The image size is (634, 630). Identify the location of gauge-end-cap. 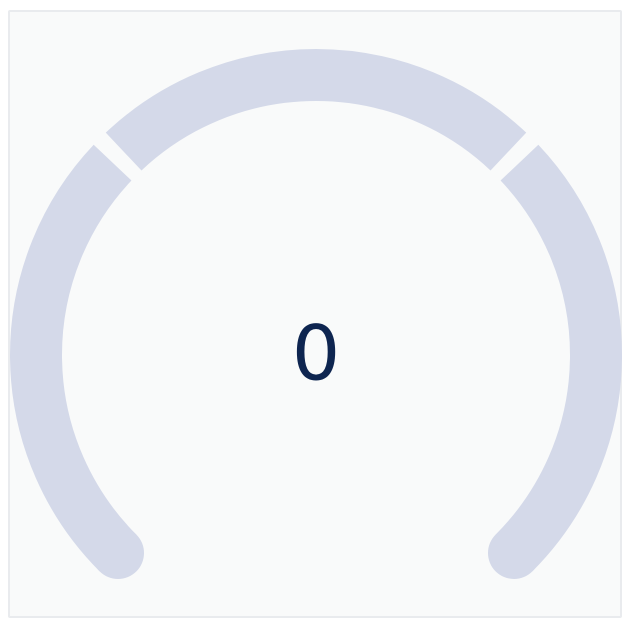
(513, 552).